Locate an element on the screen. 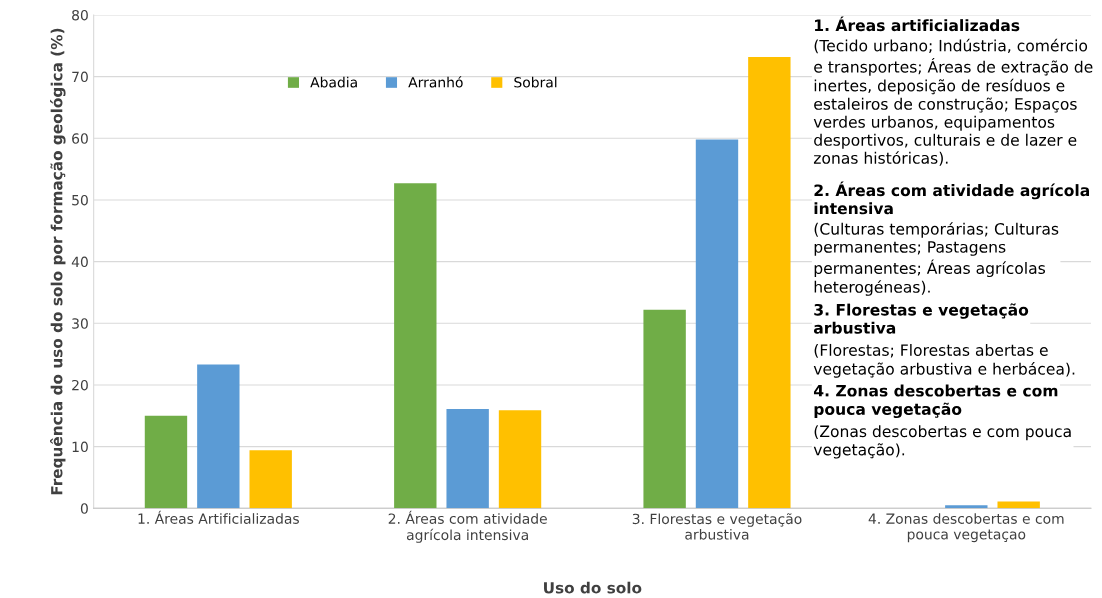 Image resolution: width=1102 pixels, height=598 pixels. legend-label: Arranhó is located at coordinates (435, 82).